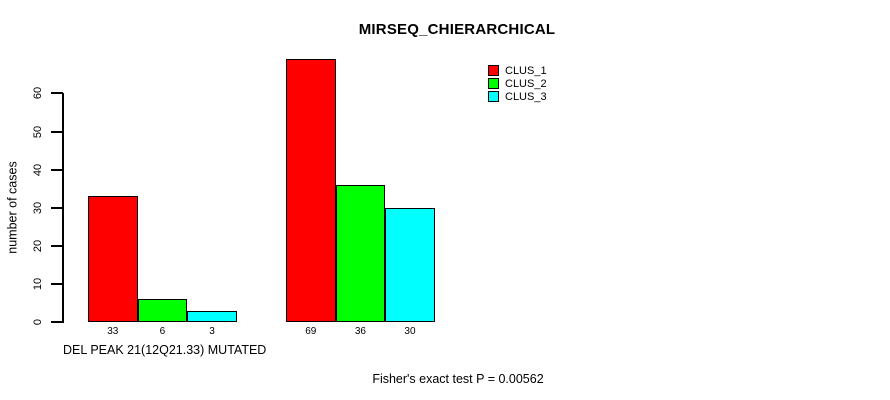  I want to click on y-axis-line, so click(63, 208).